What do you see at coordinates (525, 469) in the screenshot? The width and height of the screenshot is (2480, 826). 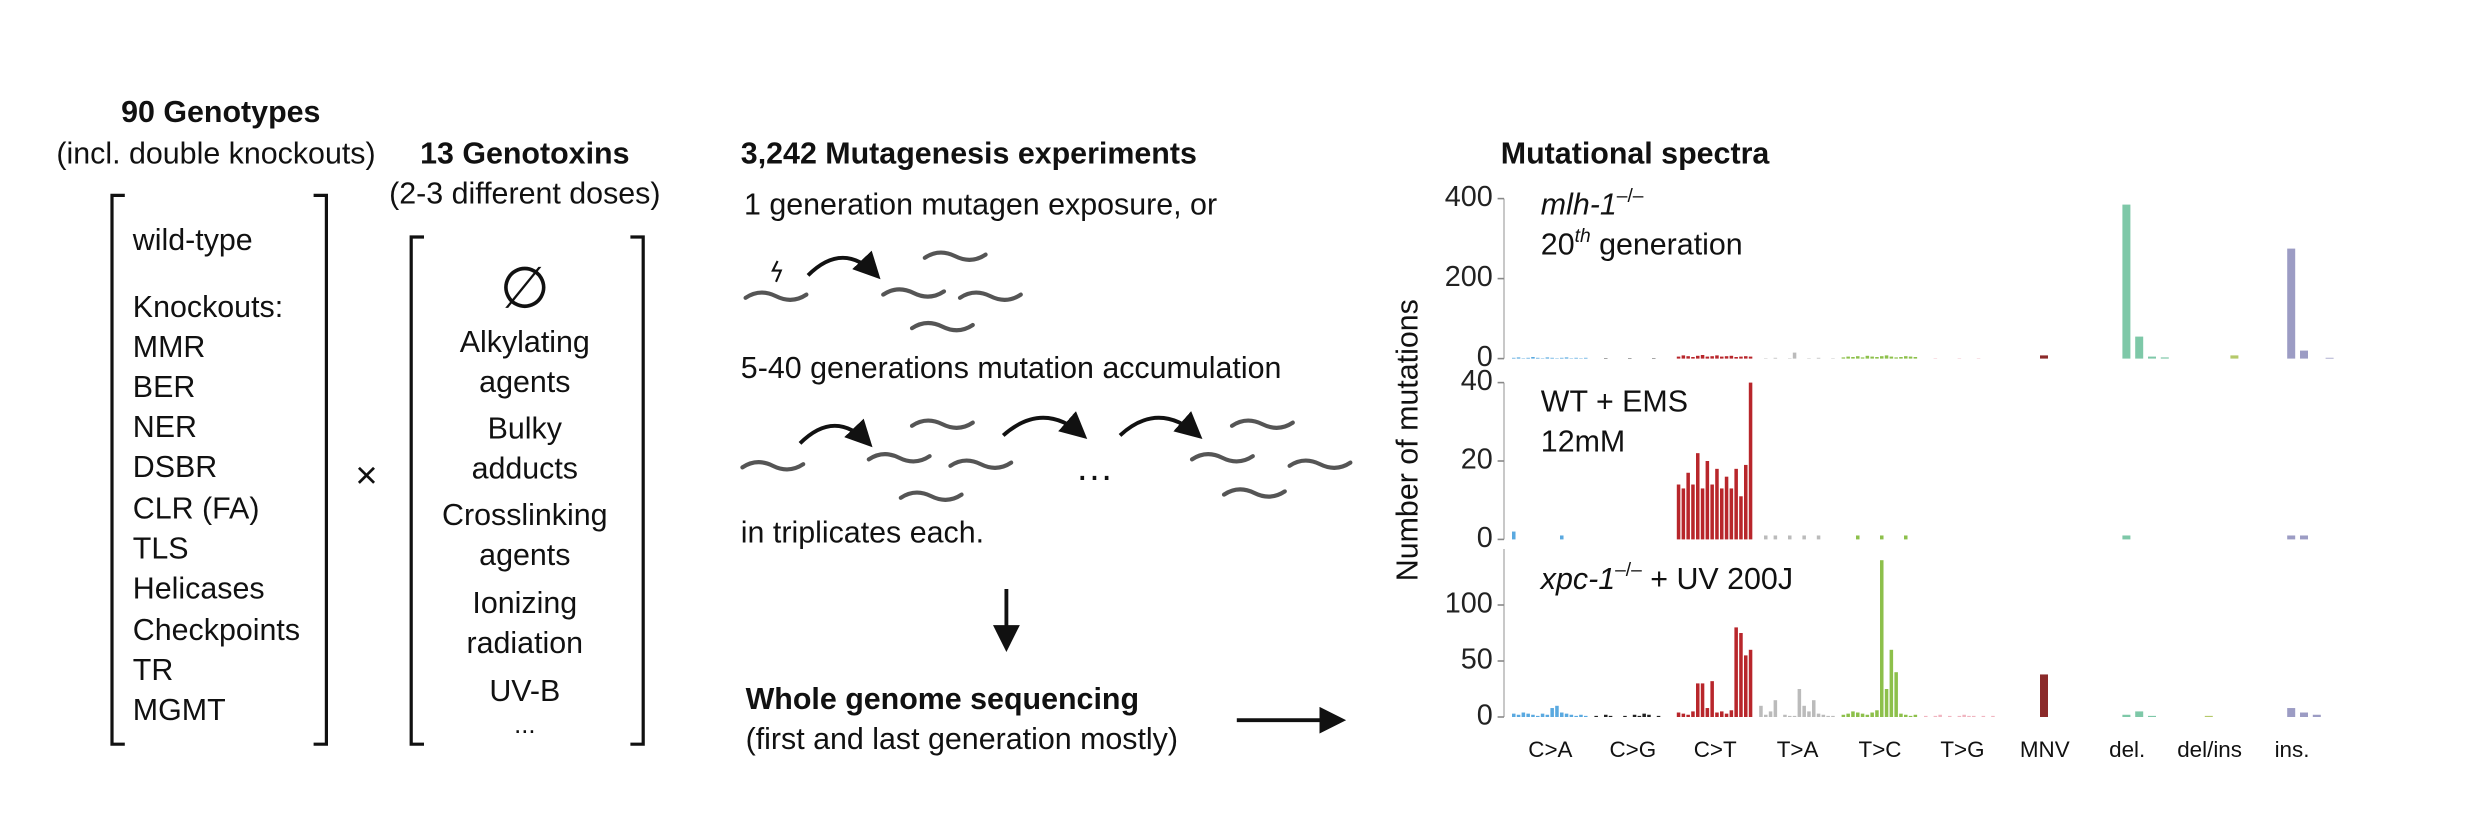 I see `genotoxin-item: adducts` at bounding box center [525, 469].